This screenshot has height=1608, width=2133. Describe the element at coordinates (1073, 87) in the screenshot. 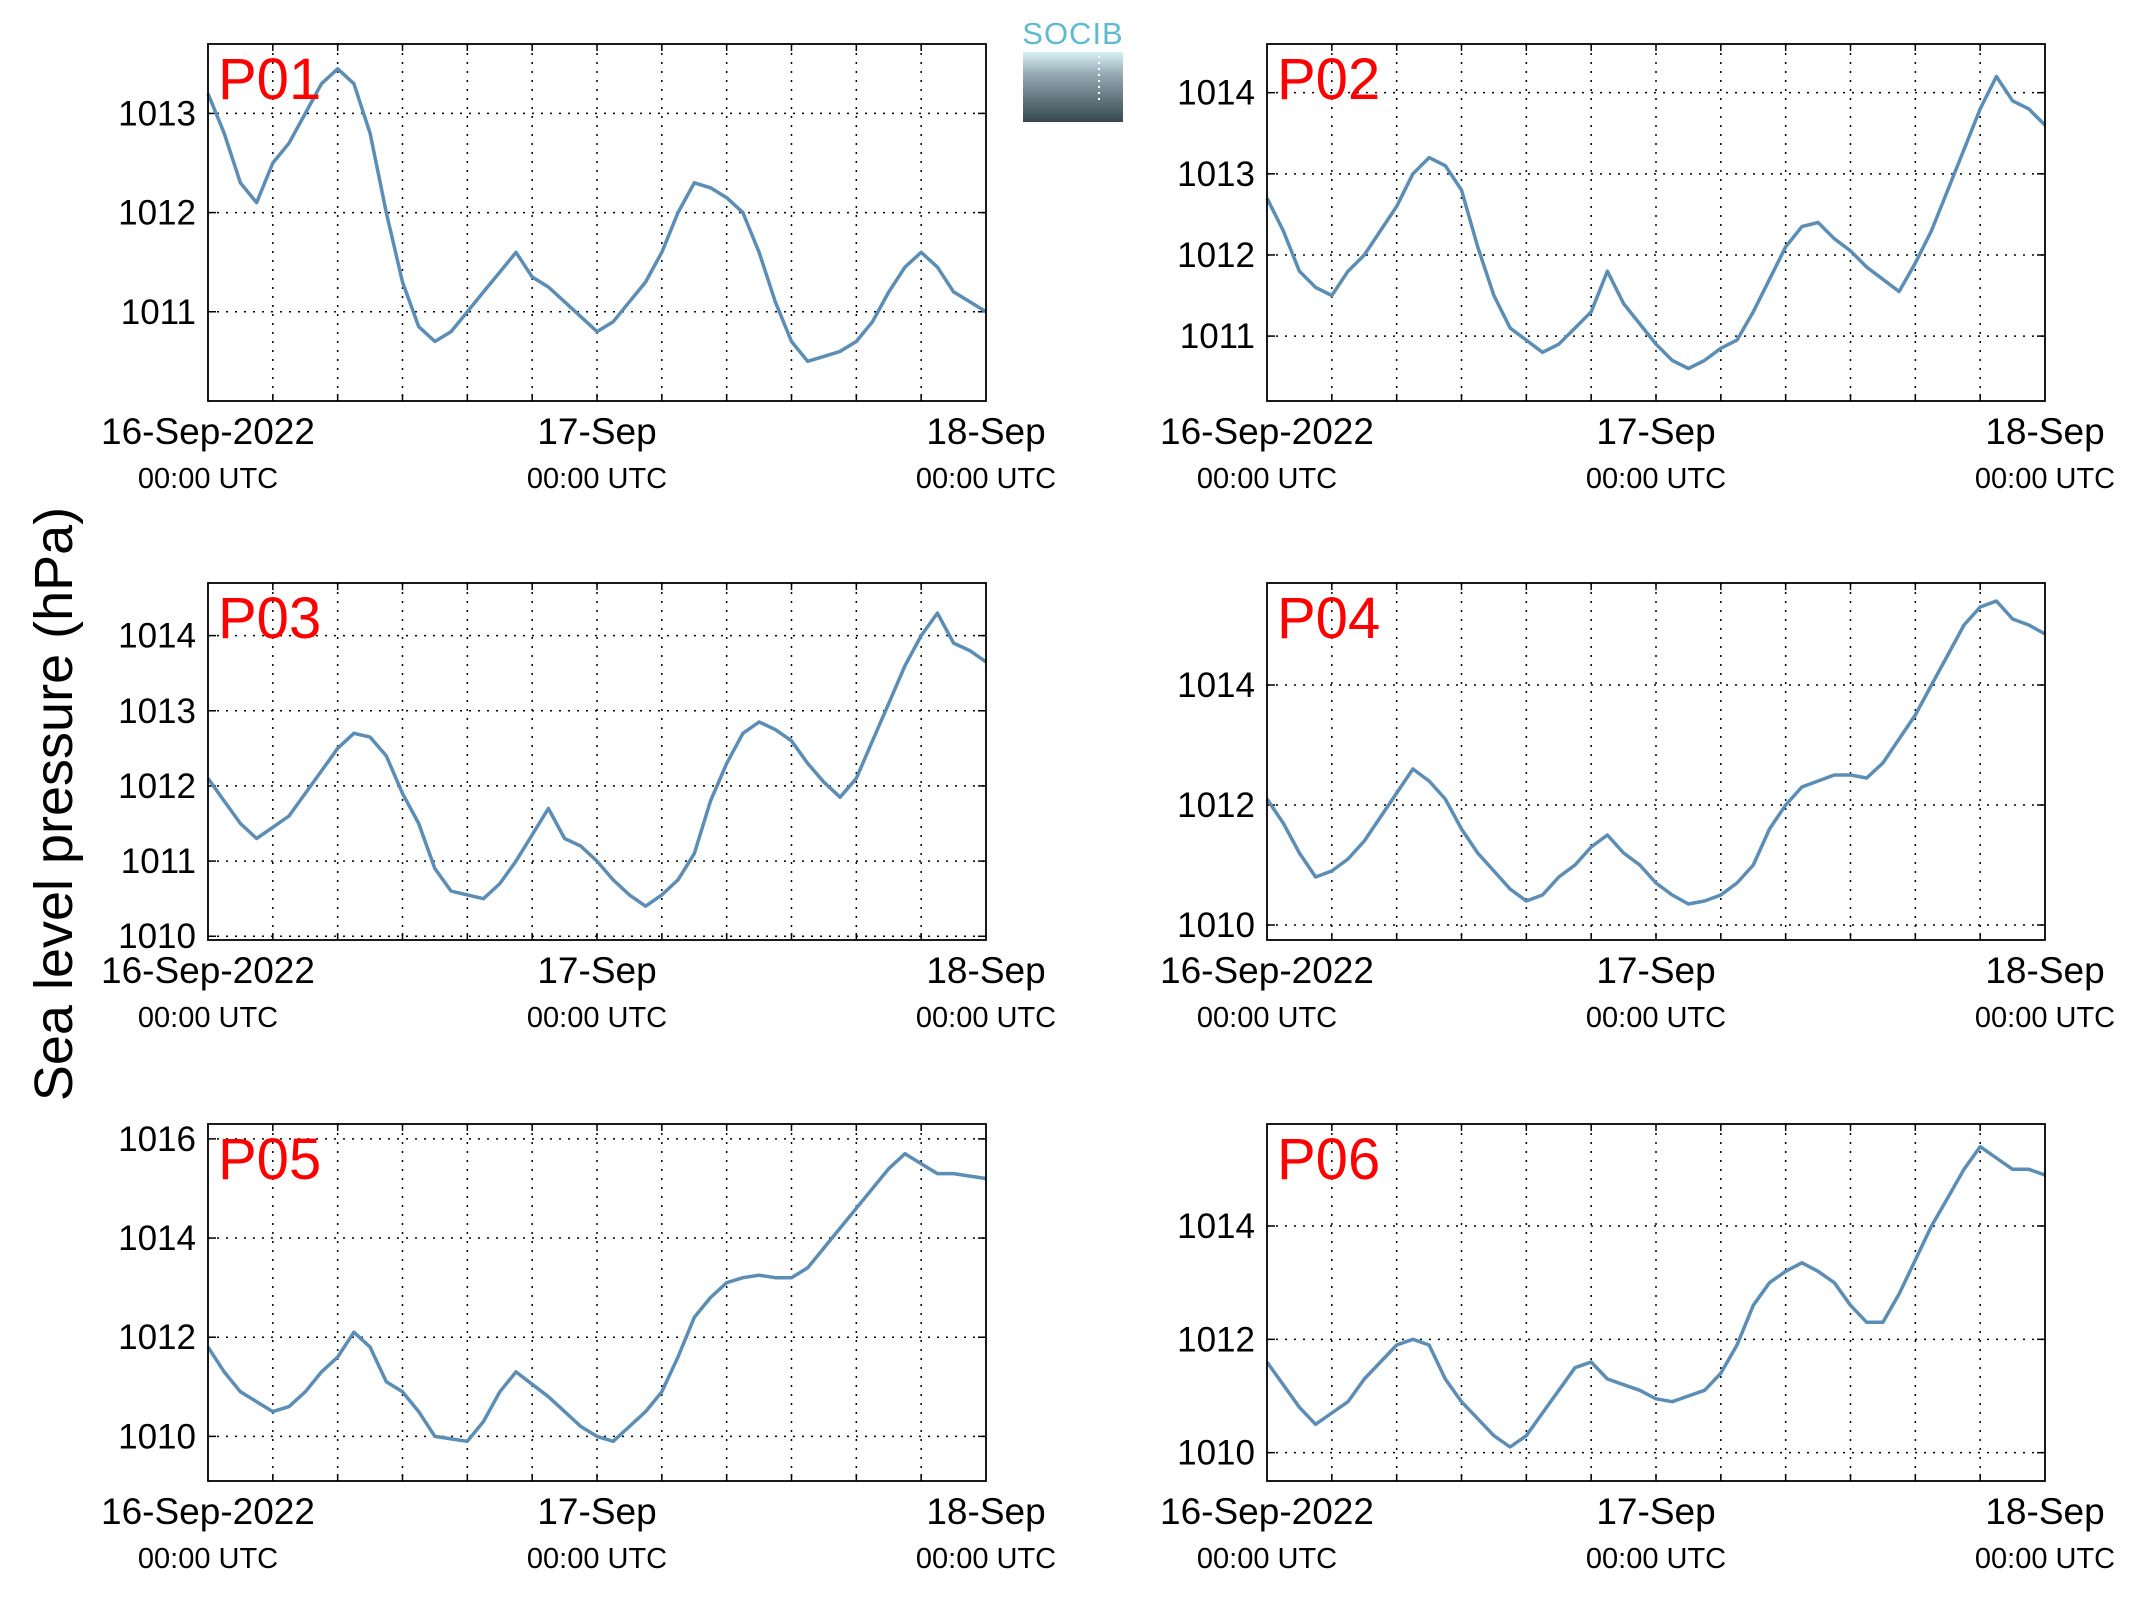

I see `logo-gradient-block` at that location.